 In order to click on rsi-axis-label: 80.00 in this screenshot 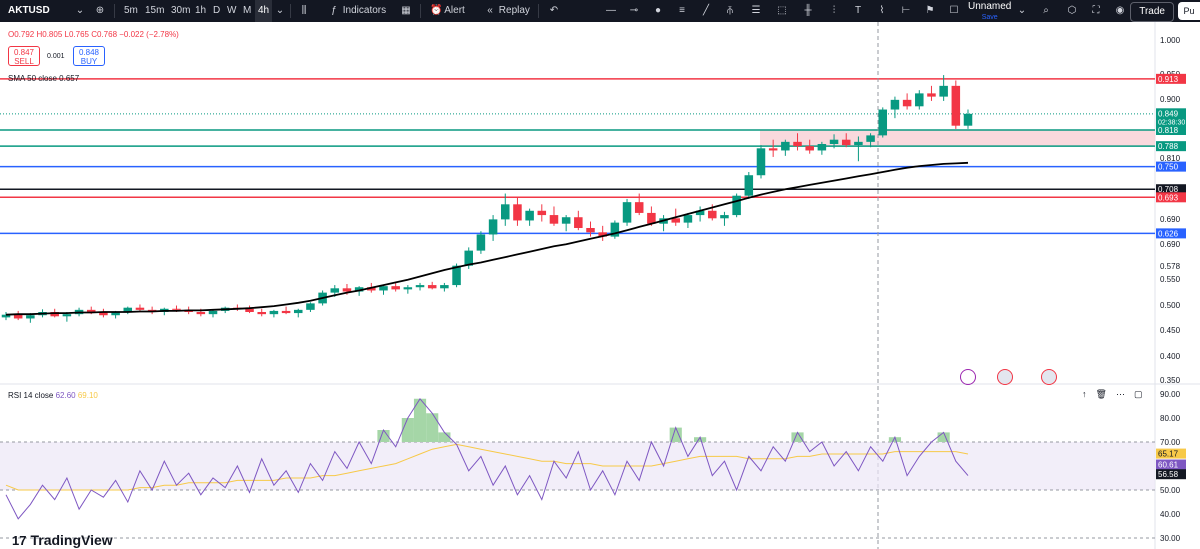, I will do `click(1170, 418)`.